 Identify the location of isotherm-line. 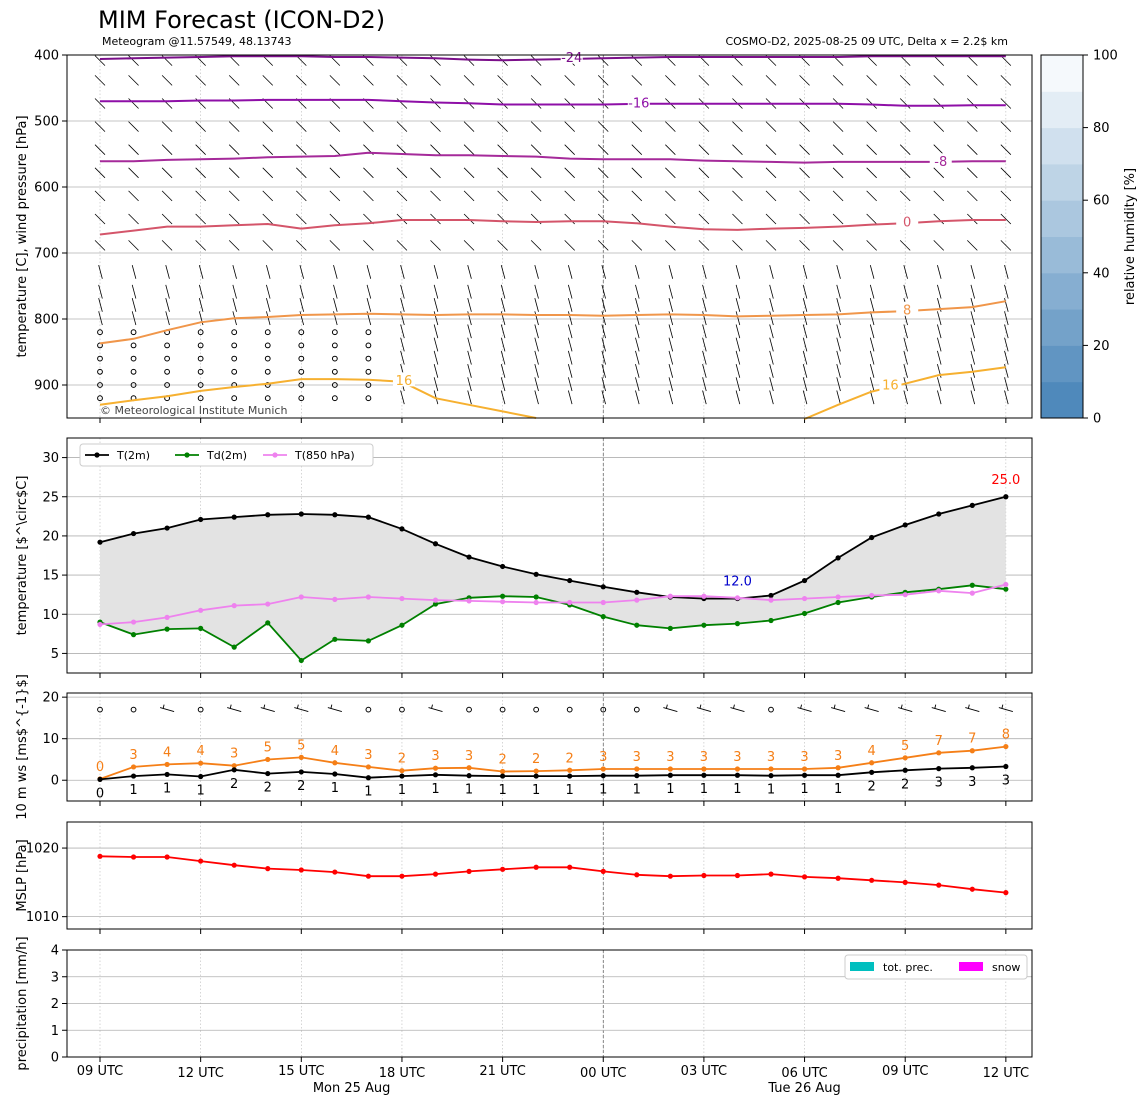
(552, 393).